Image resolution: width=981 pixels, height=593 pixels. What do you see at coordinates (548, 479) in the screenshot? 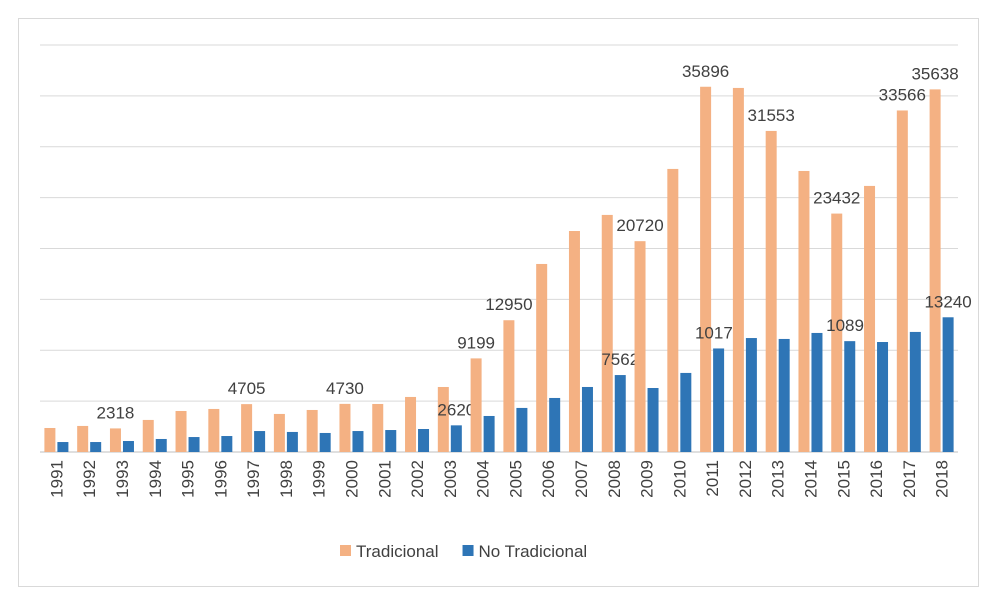
I see `x-tick-label: 2006` at bounding box center [548, 479].